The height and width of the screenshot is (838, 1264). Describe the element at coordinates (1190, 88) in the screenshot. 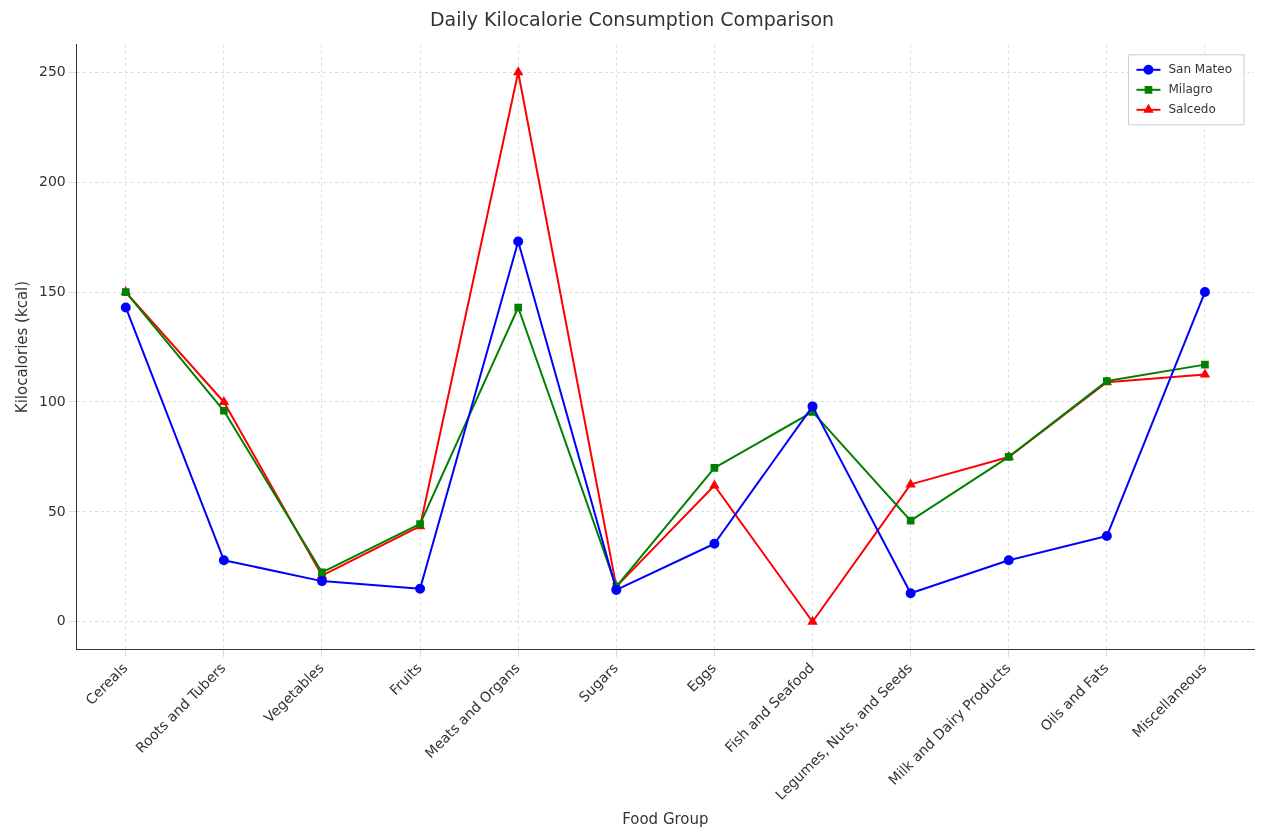

I see `legend-label: Milagro` at that location.